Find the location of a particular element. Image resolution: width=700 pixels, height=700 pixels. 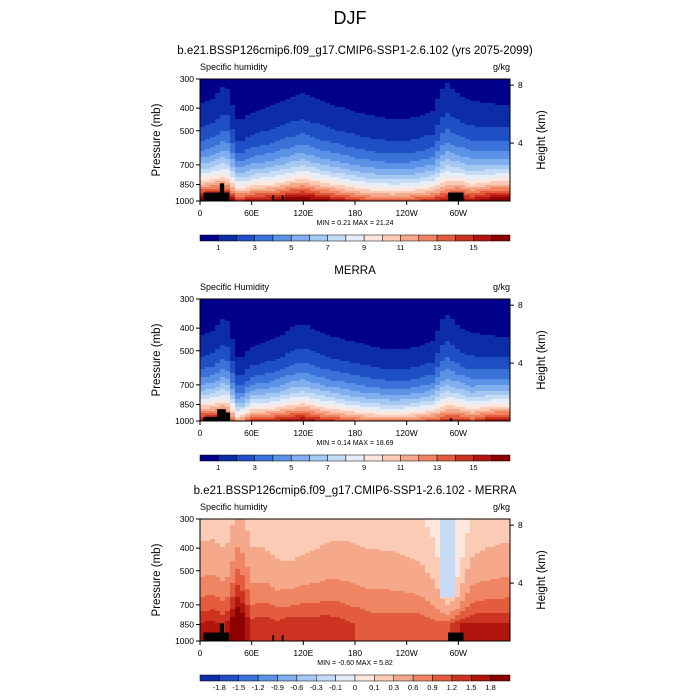

min-max-stats: MIN = 0.14 MAX = 18.69 is located at coordinates (354, 443).